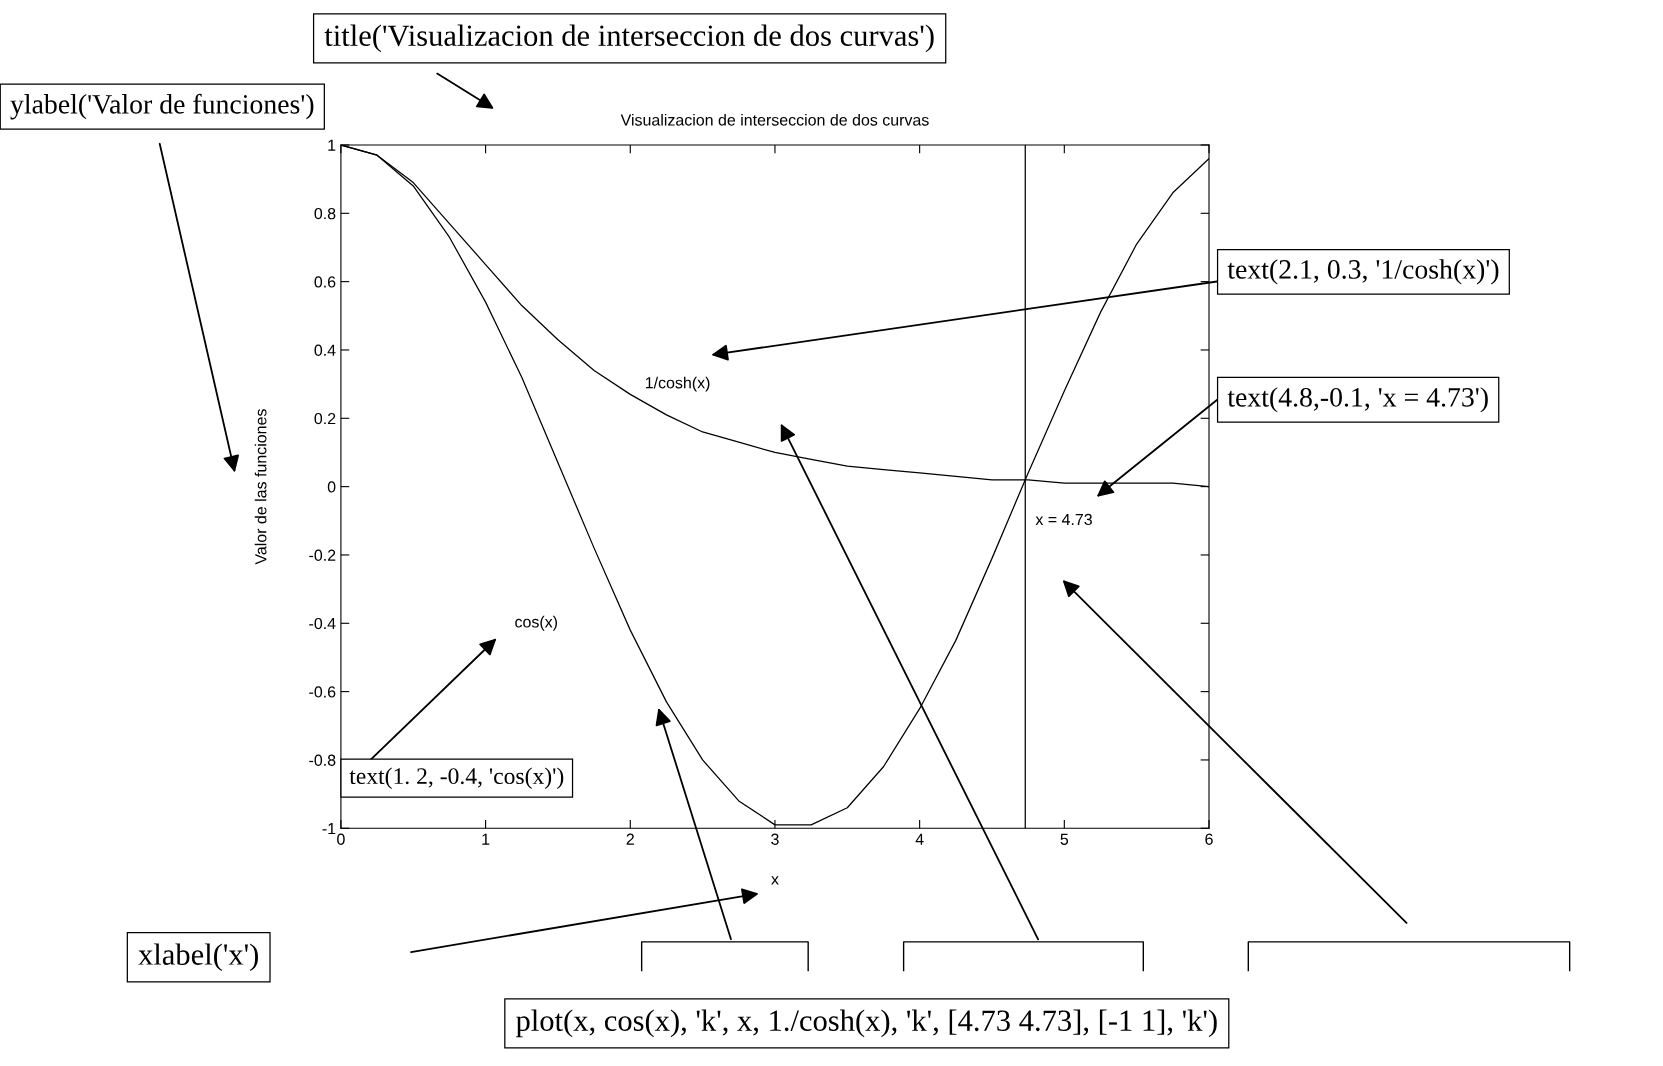  What do you see at coordinates (325, 418) in the screenshot?
I see `y-tick-label: 0.2` at bounding box center [325, 418].